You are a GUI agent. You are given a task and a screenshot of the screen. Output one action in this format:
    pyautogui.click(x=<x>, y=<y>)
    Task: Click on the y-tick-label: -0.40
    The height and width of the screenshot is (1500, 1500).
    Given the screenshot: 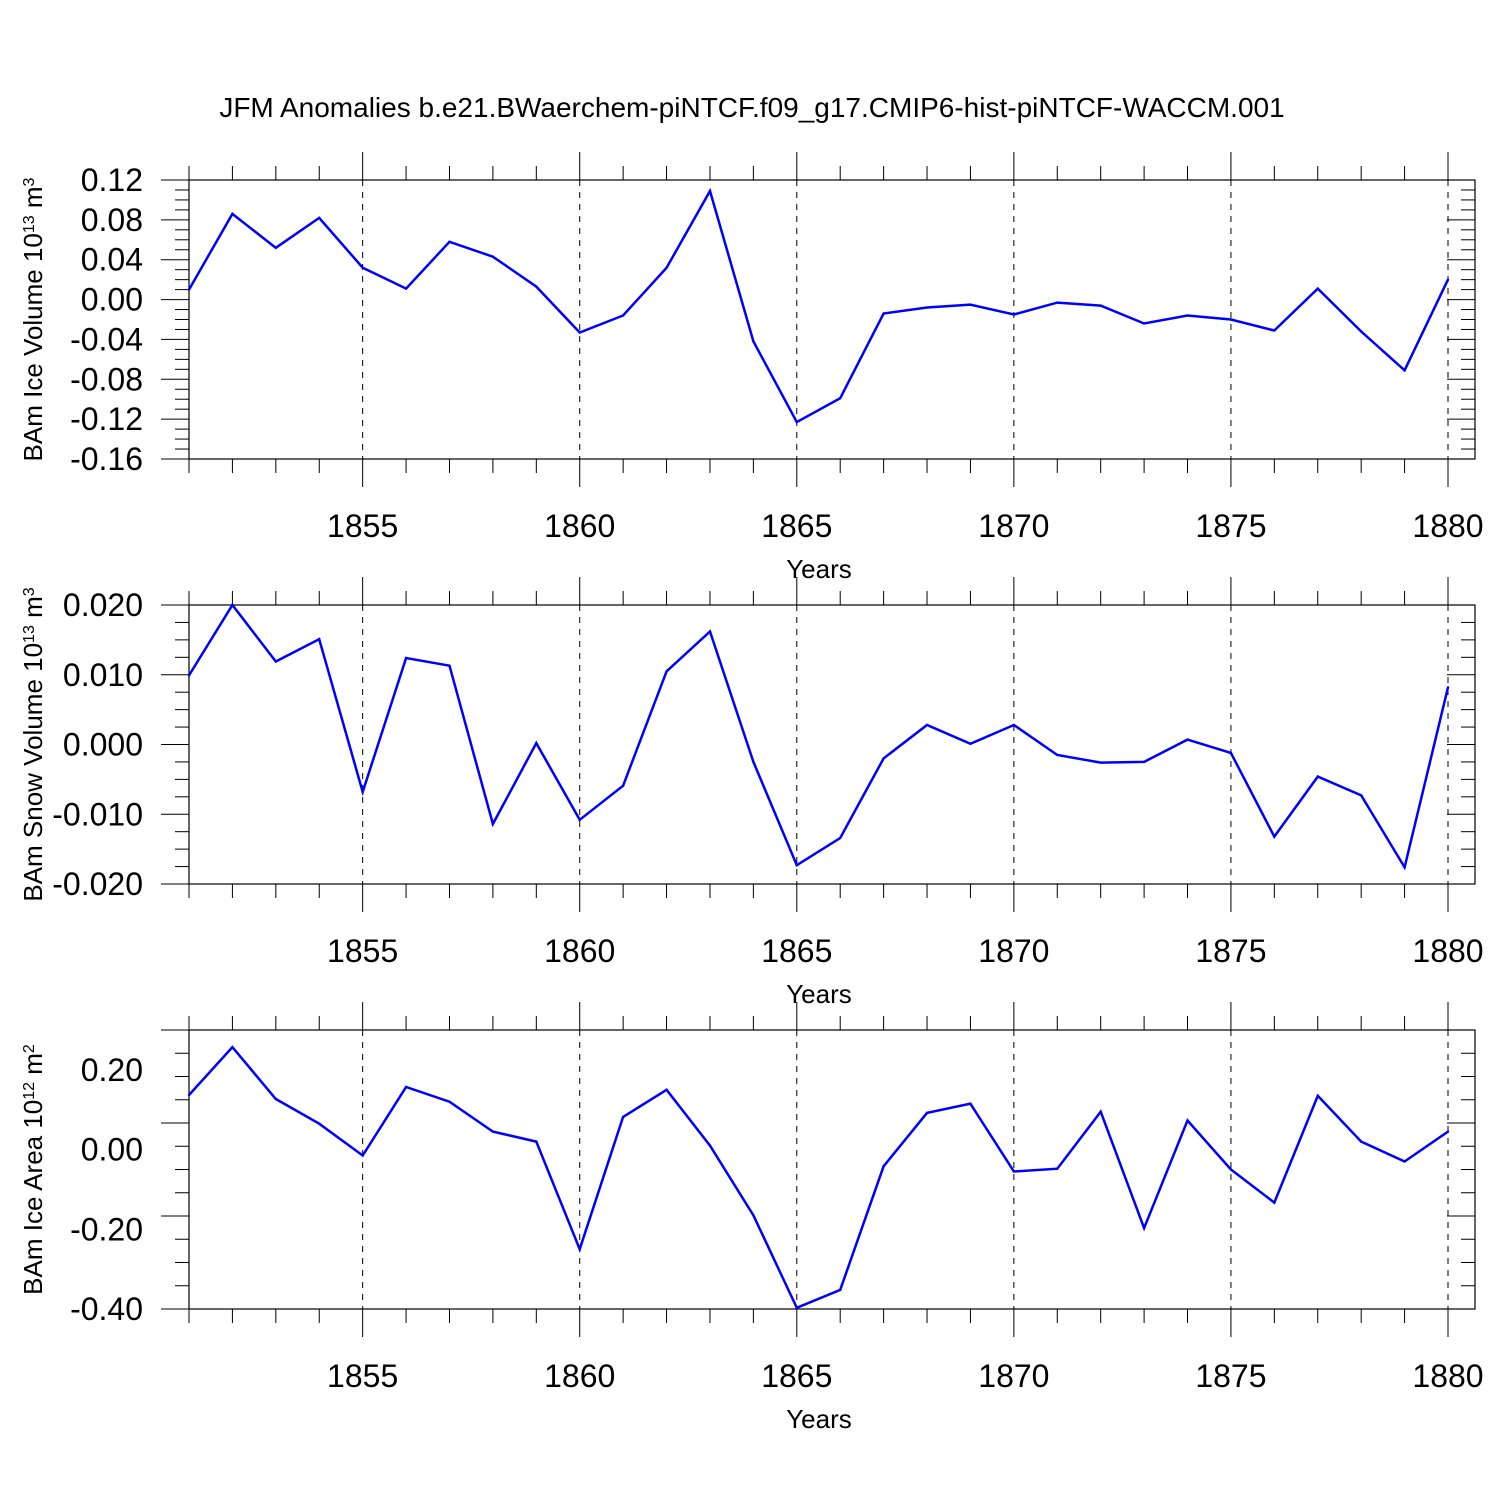 What is the action you would take?
    pyautogui.click(x=106, y=1309)
    